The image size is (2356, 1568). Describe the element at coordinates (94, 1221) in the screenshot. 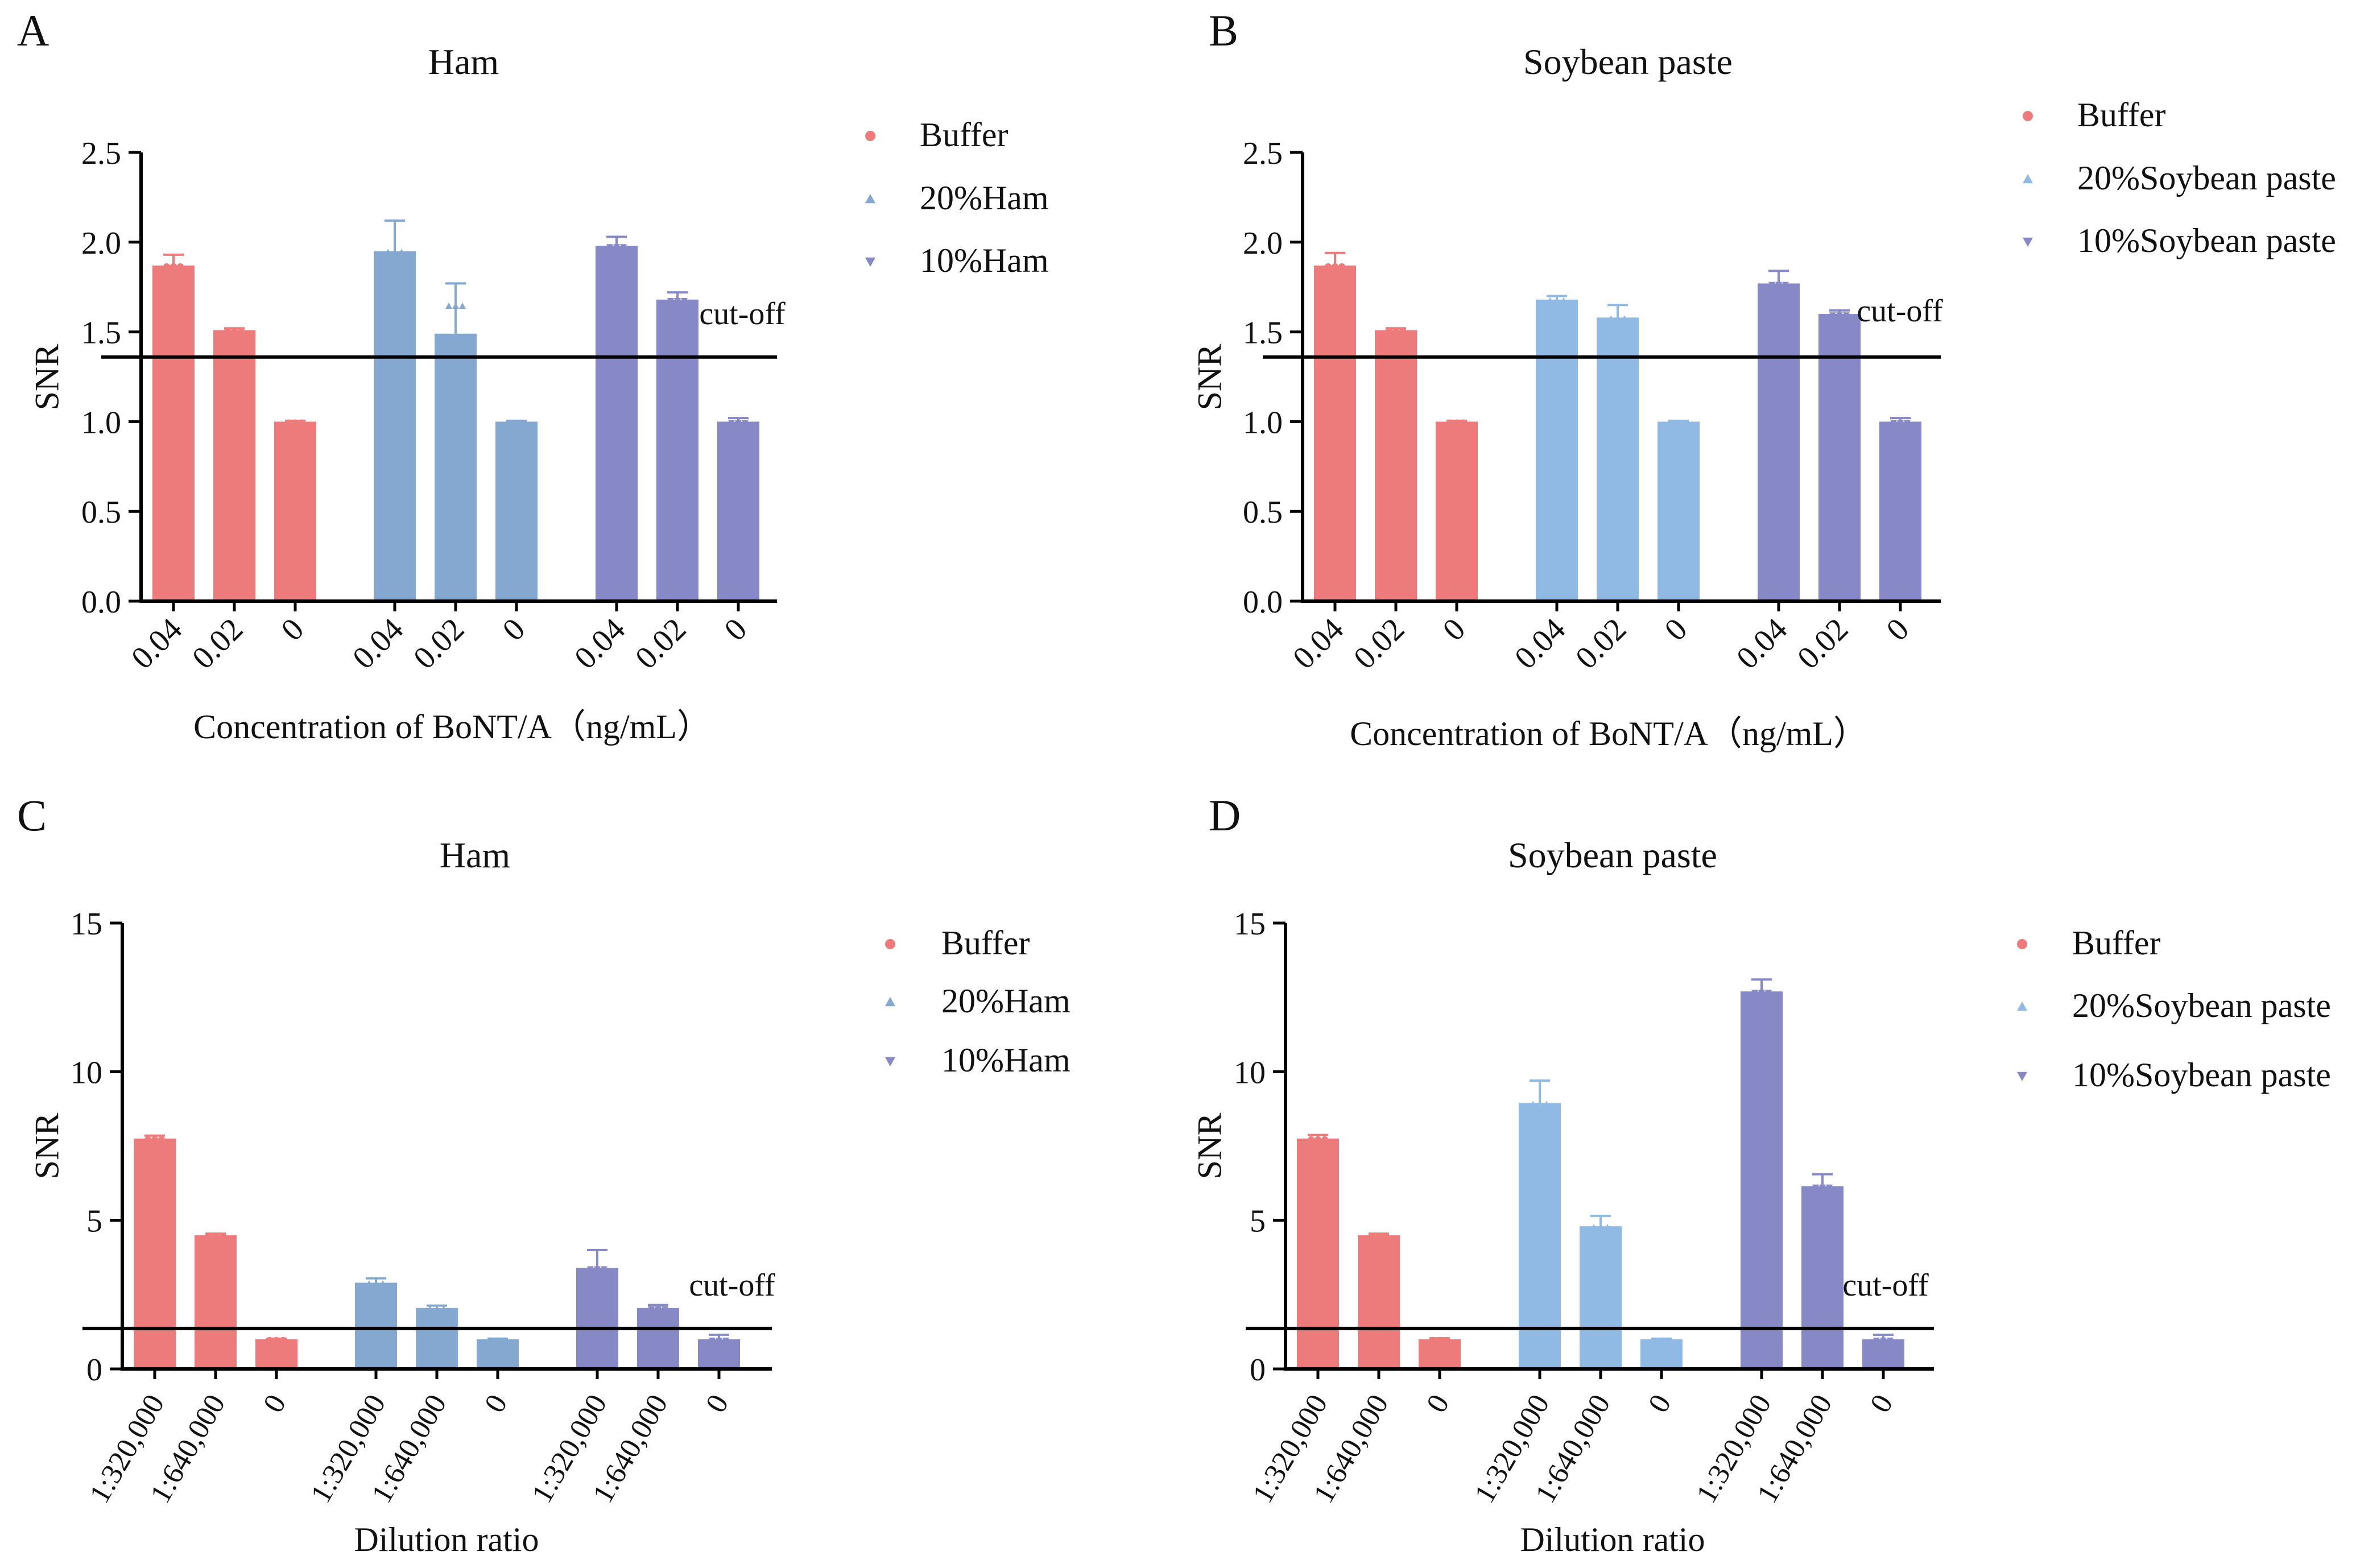

I see `y-tick-label: 5` at that location.